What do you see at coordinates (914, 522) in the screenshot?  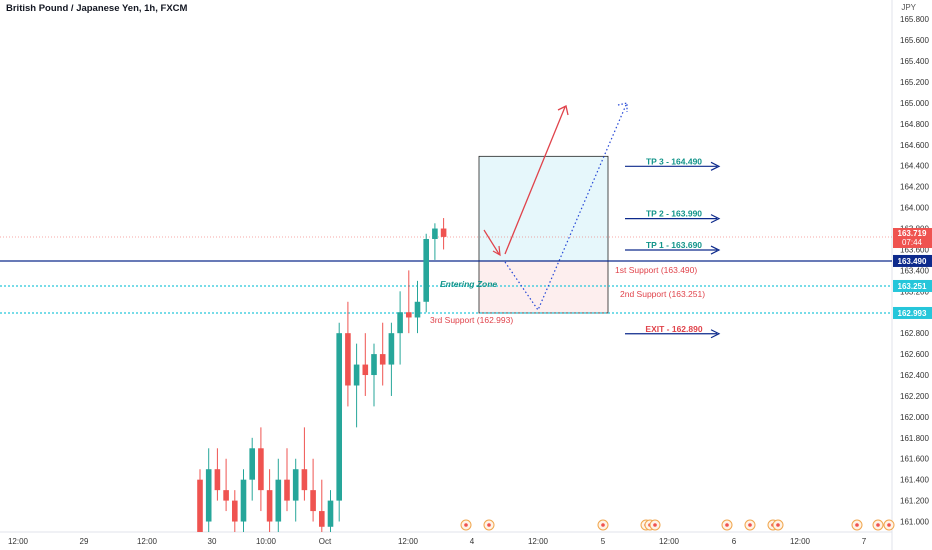 I see `y-tick-label: 161.000` at bounding box center [914, 522].